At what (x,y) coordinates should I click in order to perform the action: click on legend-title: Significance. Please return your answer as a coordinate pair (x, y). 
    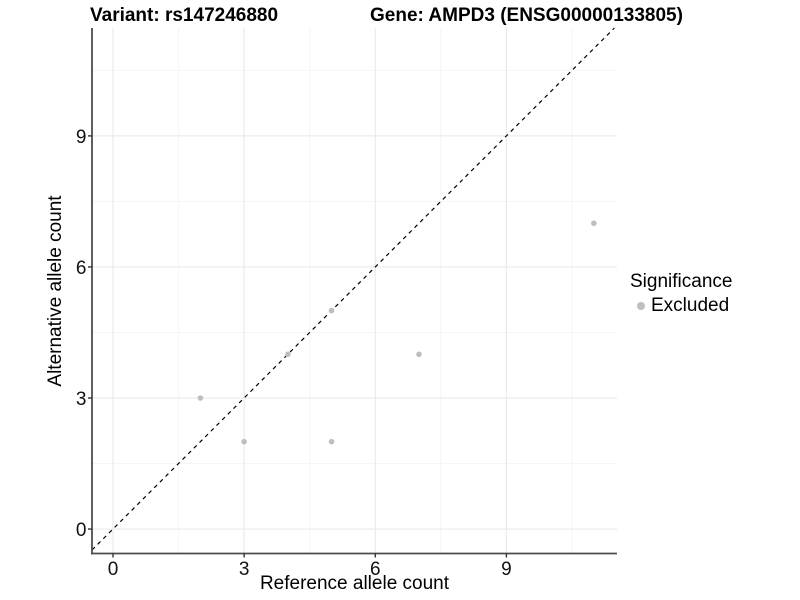
    Looking at the image, I should click on (681, 281).